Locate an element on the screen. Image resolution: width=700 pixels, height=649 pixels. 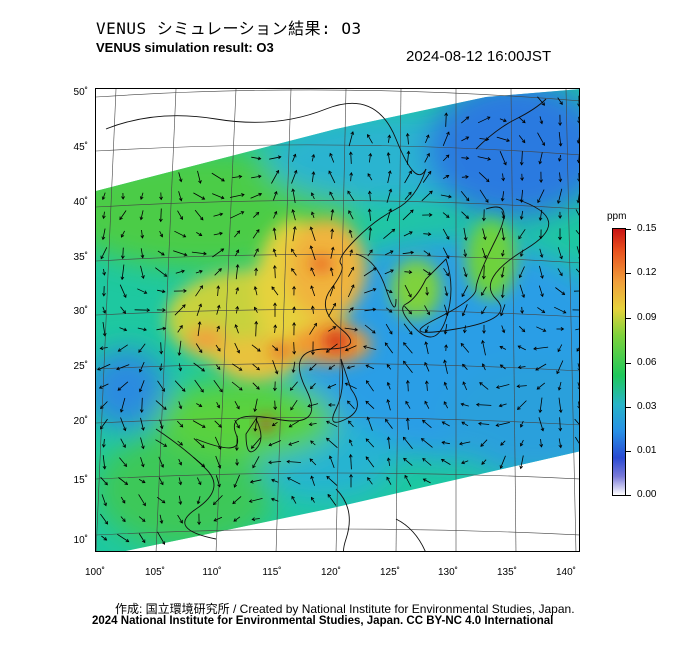
lat-label-10: 10˚ is located at coordinates (80, 540).